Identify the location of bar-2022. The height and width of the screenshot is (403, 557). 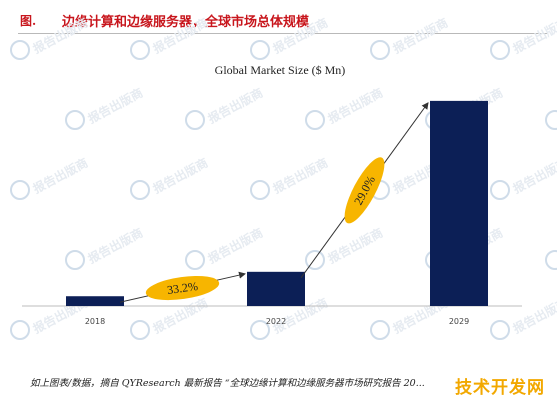
(276, 288).